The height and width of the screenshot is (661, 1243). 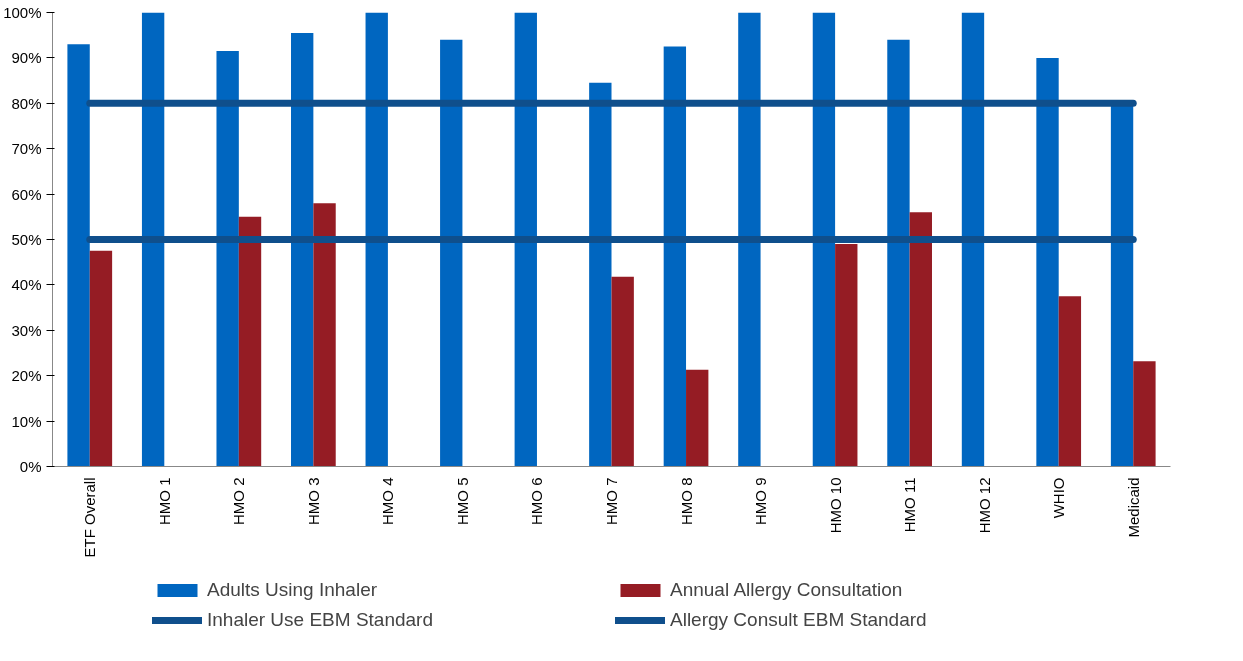 What do you see at coordinates (462, 501) in the screenshot?
I see `x-tick-label: HMO 5` at bounding box center [462, 501].